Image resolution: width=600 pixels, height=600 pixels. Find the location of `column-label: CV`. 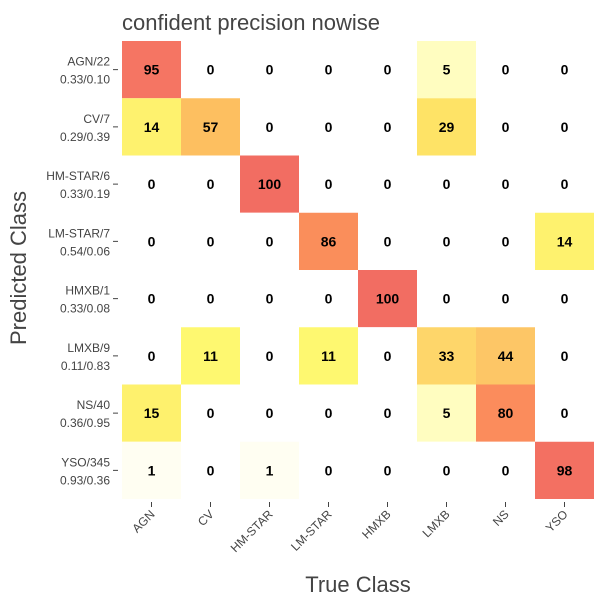

column-label: CV is located at coordinates (206, 518).